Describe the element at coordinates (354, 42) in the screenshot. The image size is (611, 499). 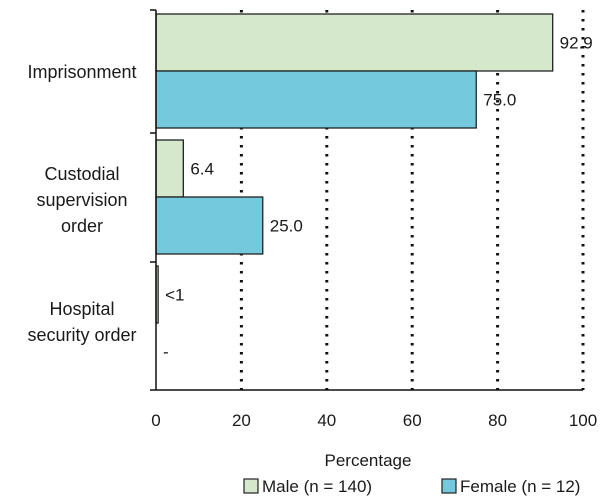
I see `bar-series0-cat0` at that location.